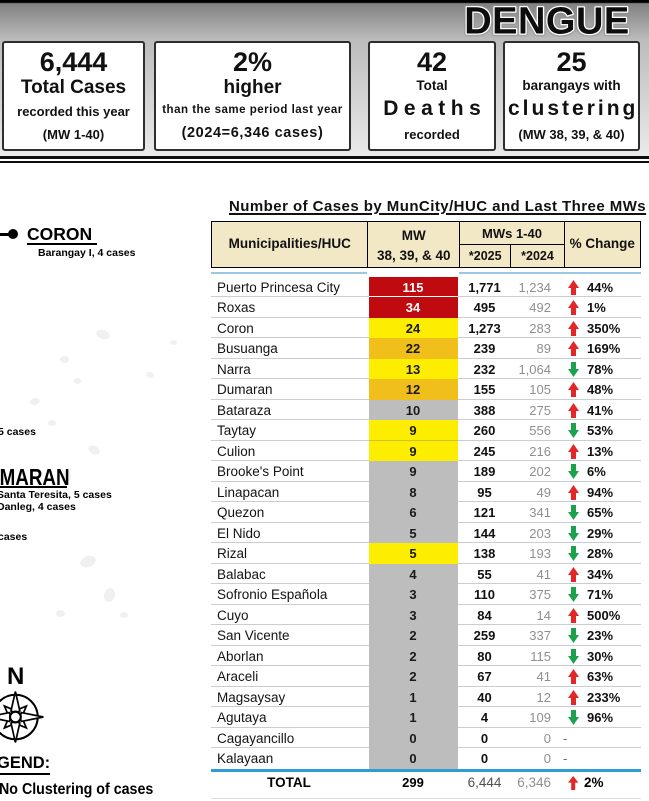 The image size is (649, 801). I want to click on svg-text: DENGUE, so click(547, 22).